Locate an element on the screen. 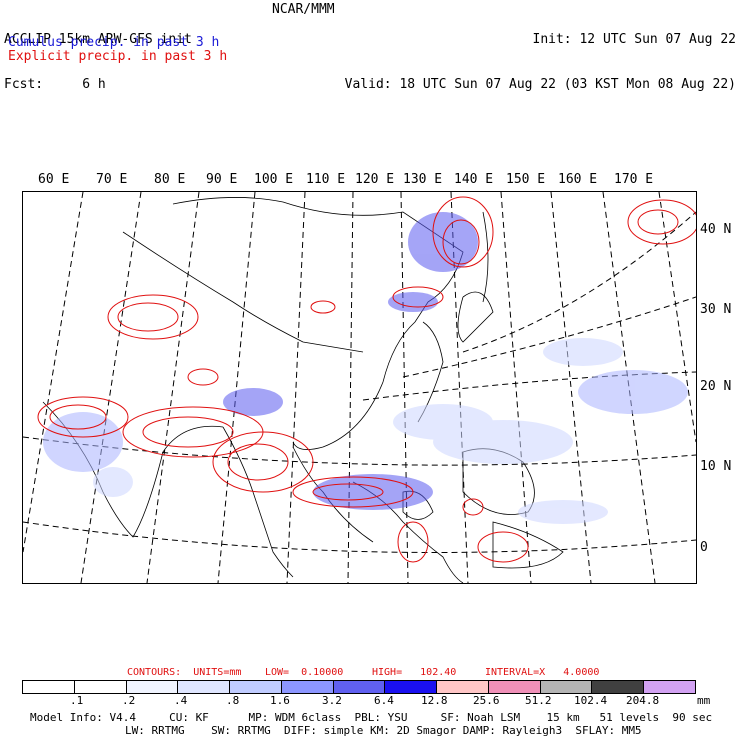  lon-label-140: 140 E is located at coordinates (474, 179).